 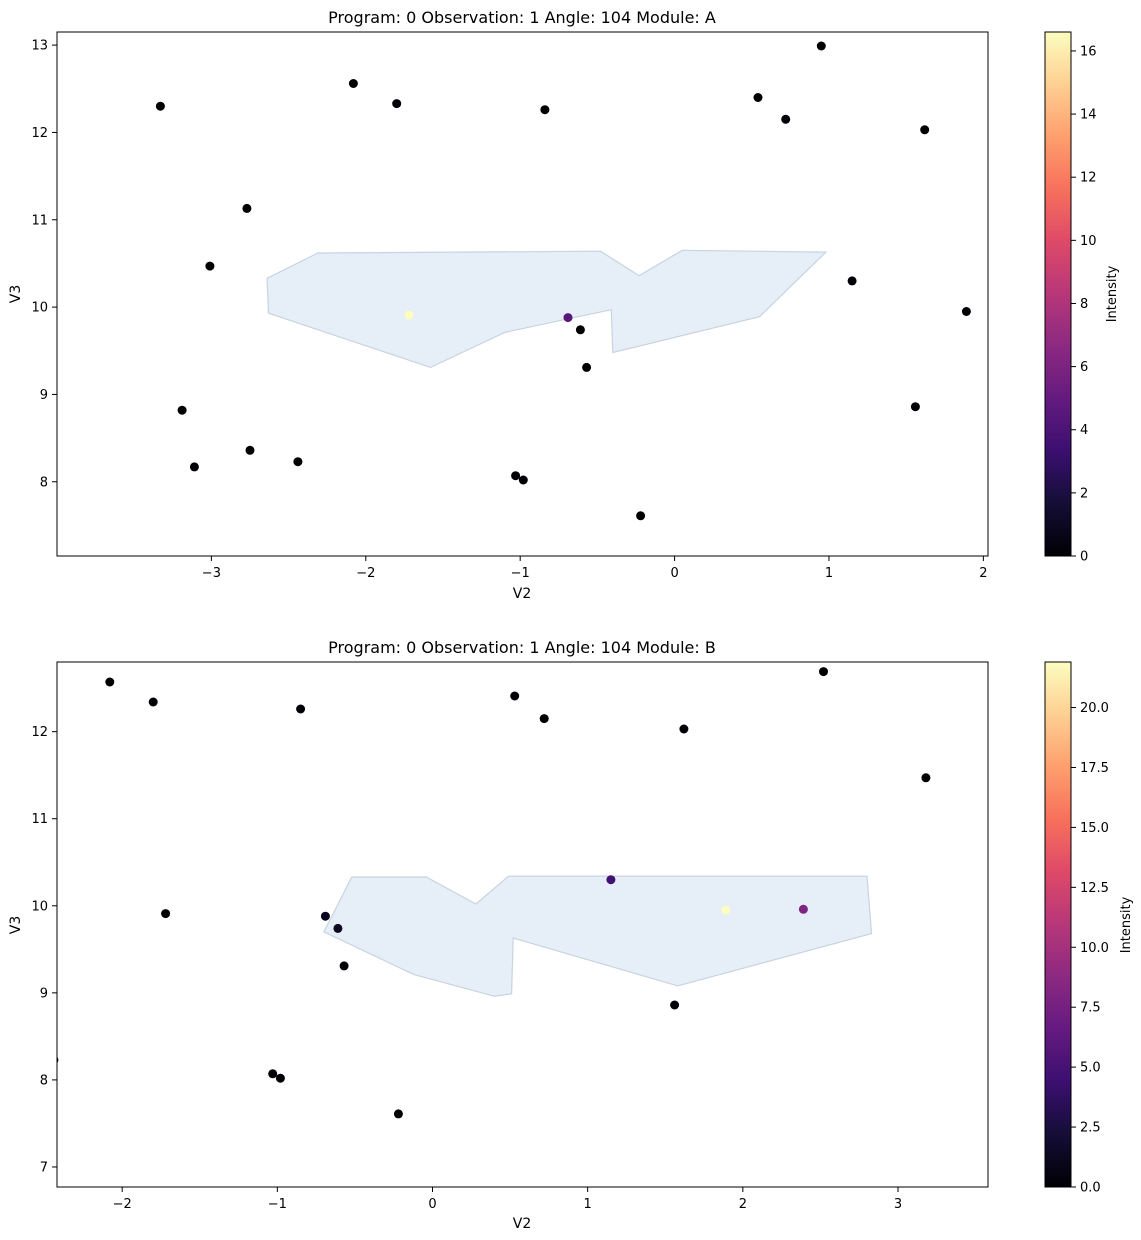 I want to click on colorbar-tick-label: 6, so click(x=1084, y=367).